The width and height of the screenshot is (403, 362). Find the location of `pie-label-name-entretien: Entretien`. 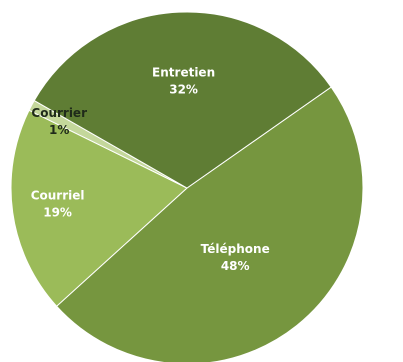

pie-label-name-entretien: Entretien is located at coordinates (183, 72).